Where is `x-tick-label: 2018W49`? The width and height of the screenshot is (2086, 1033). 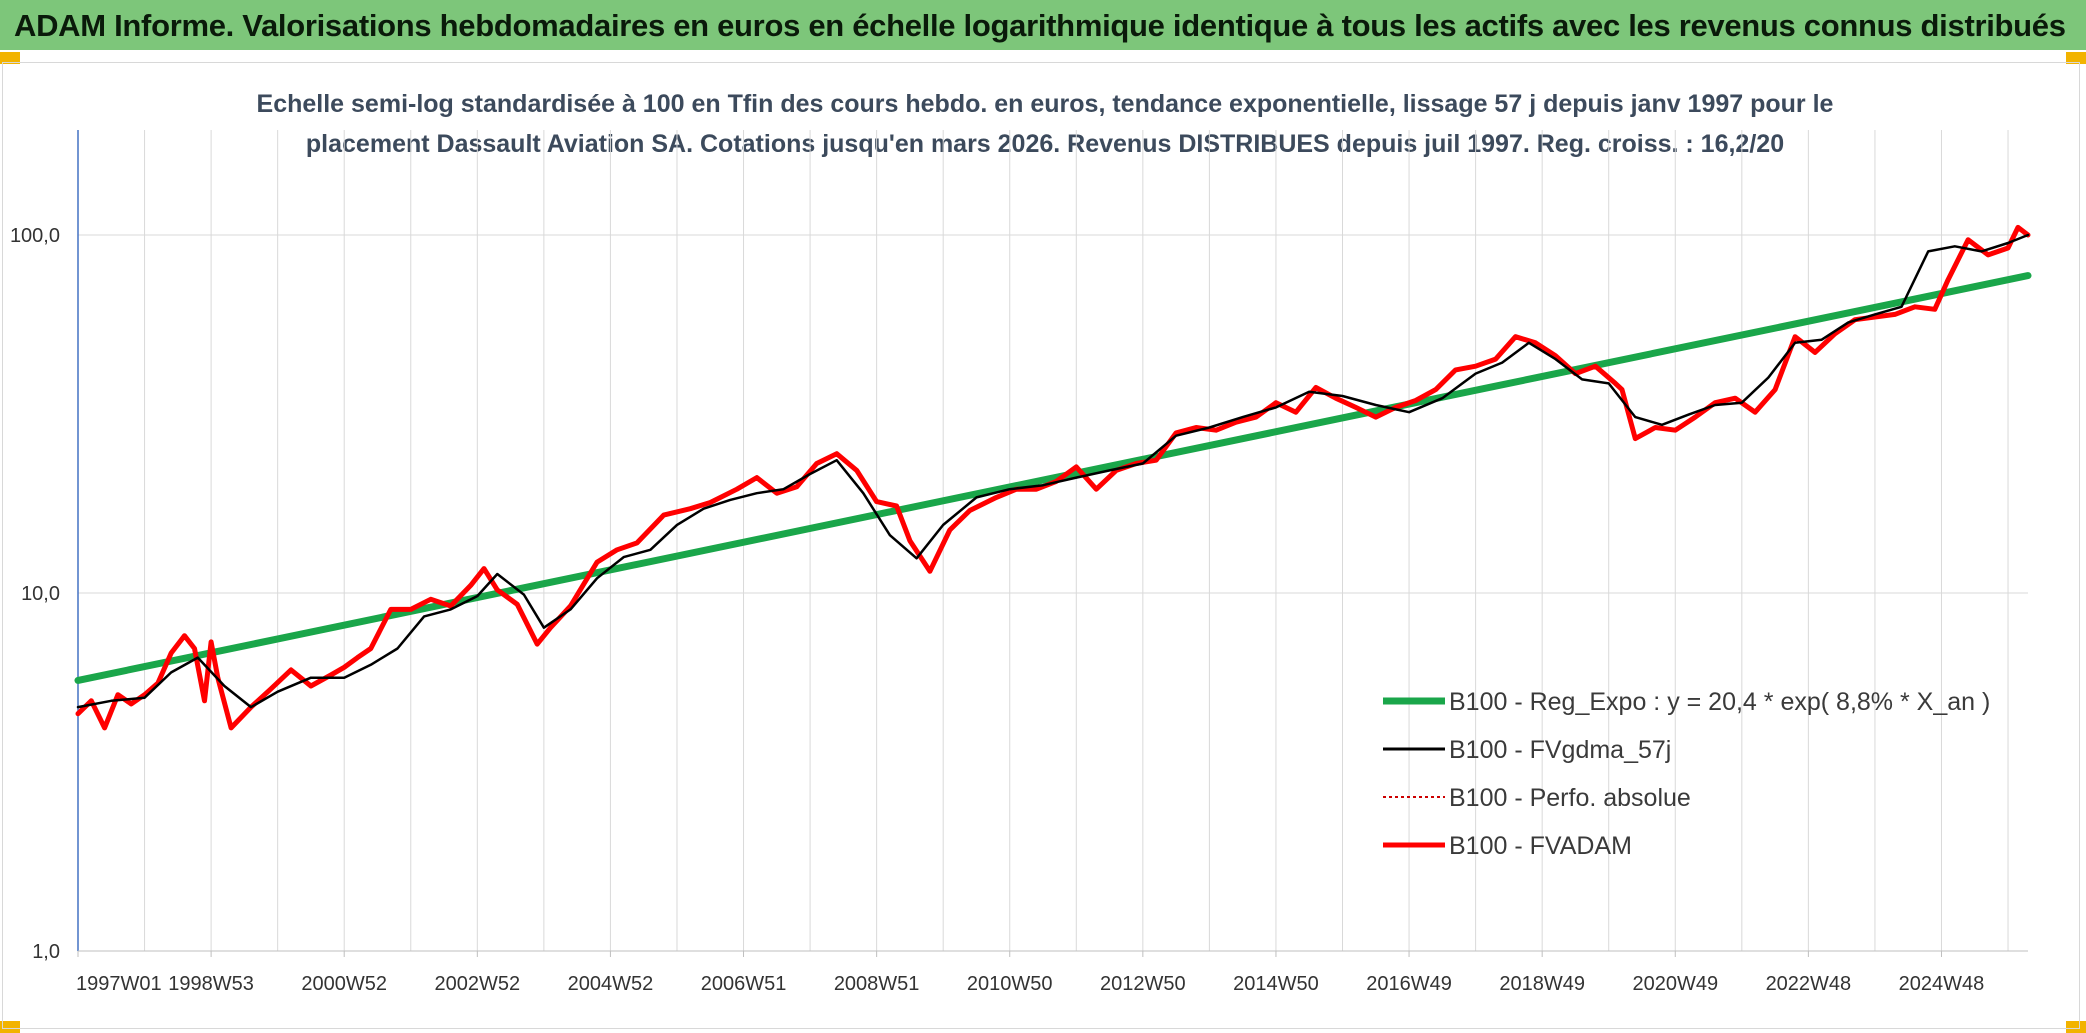 x-tick-label: 2018W49 is located at coordinates (1542, 984).